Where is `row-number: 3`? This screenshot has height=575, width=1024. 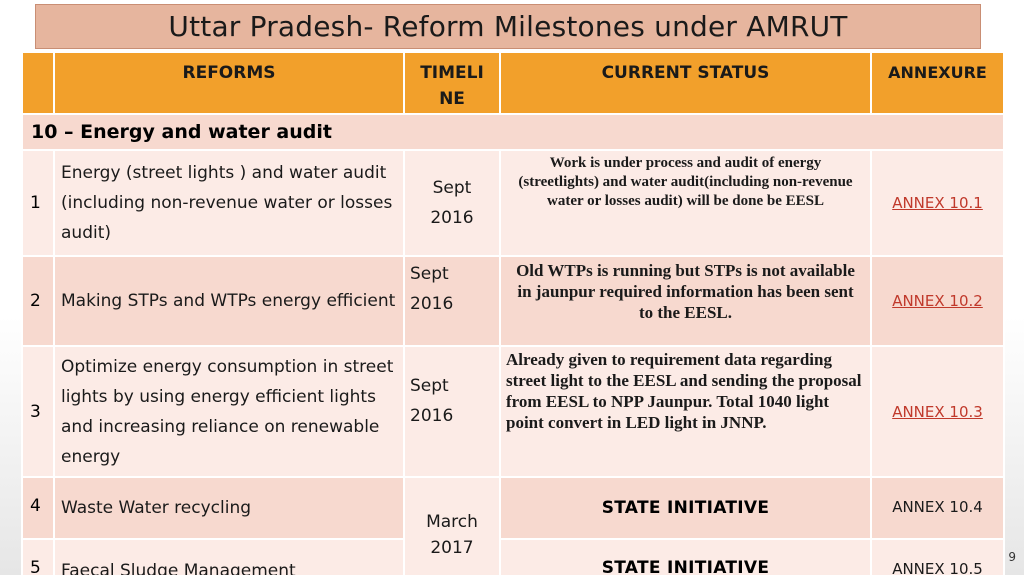 row-number: 3 is located at coordinates (38, 411).